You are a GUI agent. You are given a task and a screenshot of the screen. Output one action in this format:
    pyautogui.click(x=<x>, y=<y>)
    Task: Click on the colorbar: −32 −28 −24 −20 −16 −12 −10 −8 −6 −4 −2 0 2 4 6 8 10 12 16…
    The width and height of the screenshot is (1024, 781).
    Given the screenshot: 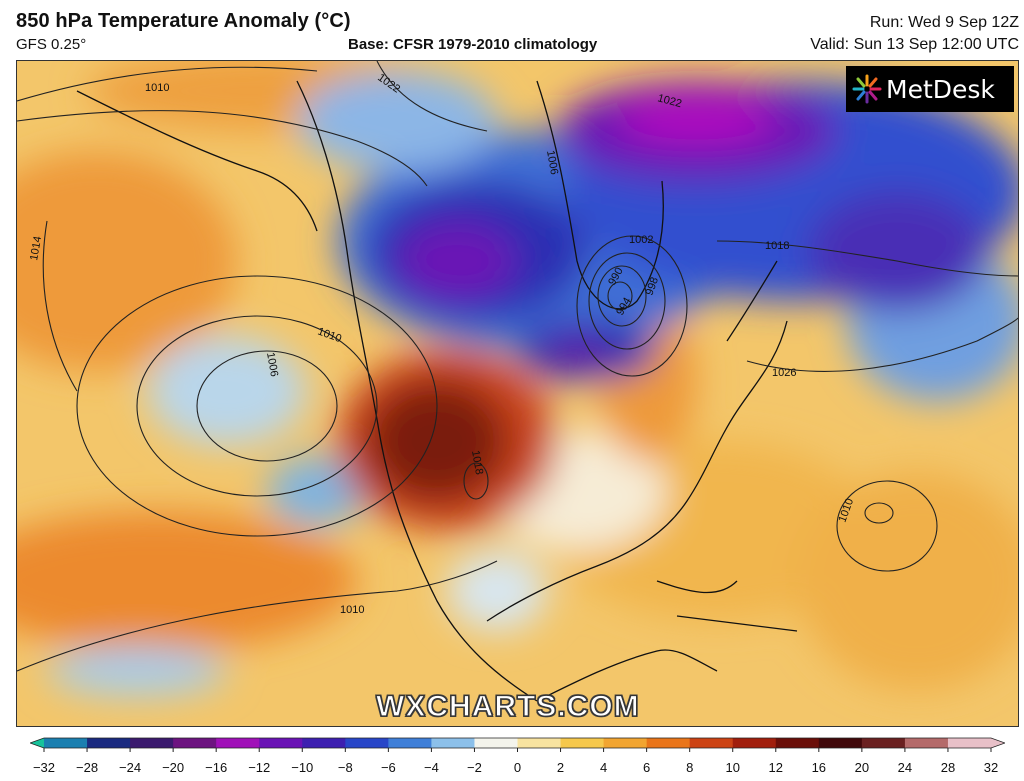 What is the action you would take?
    pyautogui.click(x=517, y=756)
    